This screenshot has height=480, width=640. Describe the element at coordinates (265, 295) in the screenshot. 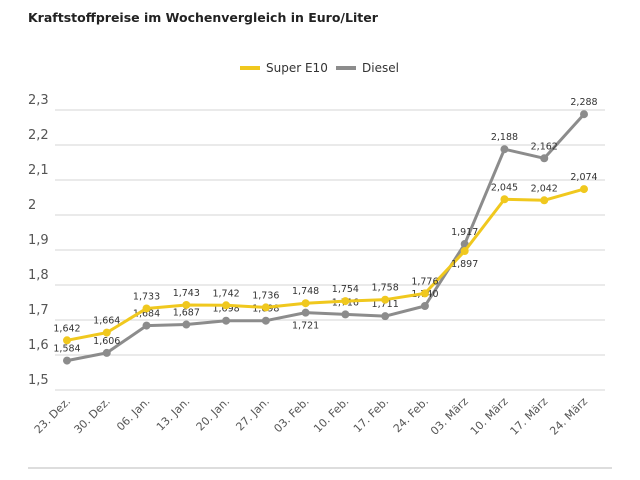

I see `data-label: 1,736` at that location.